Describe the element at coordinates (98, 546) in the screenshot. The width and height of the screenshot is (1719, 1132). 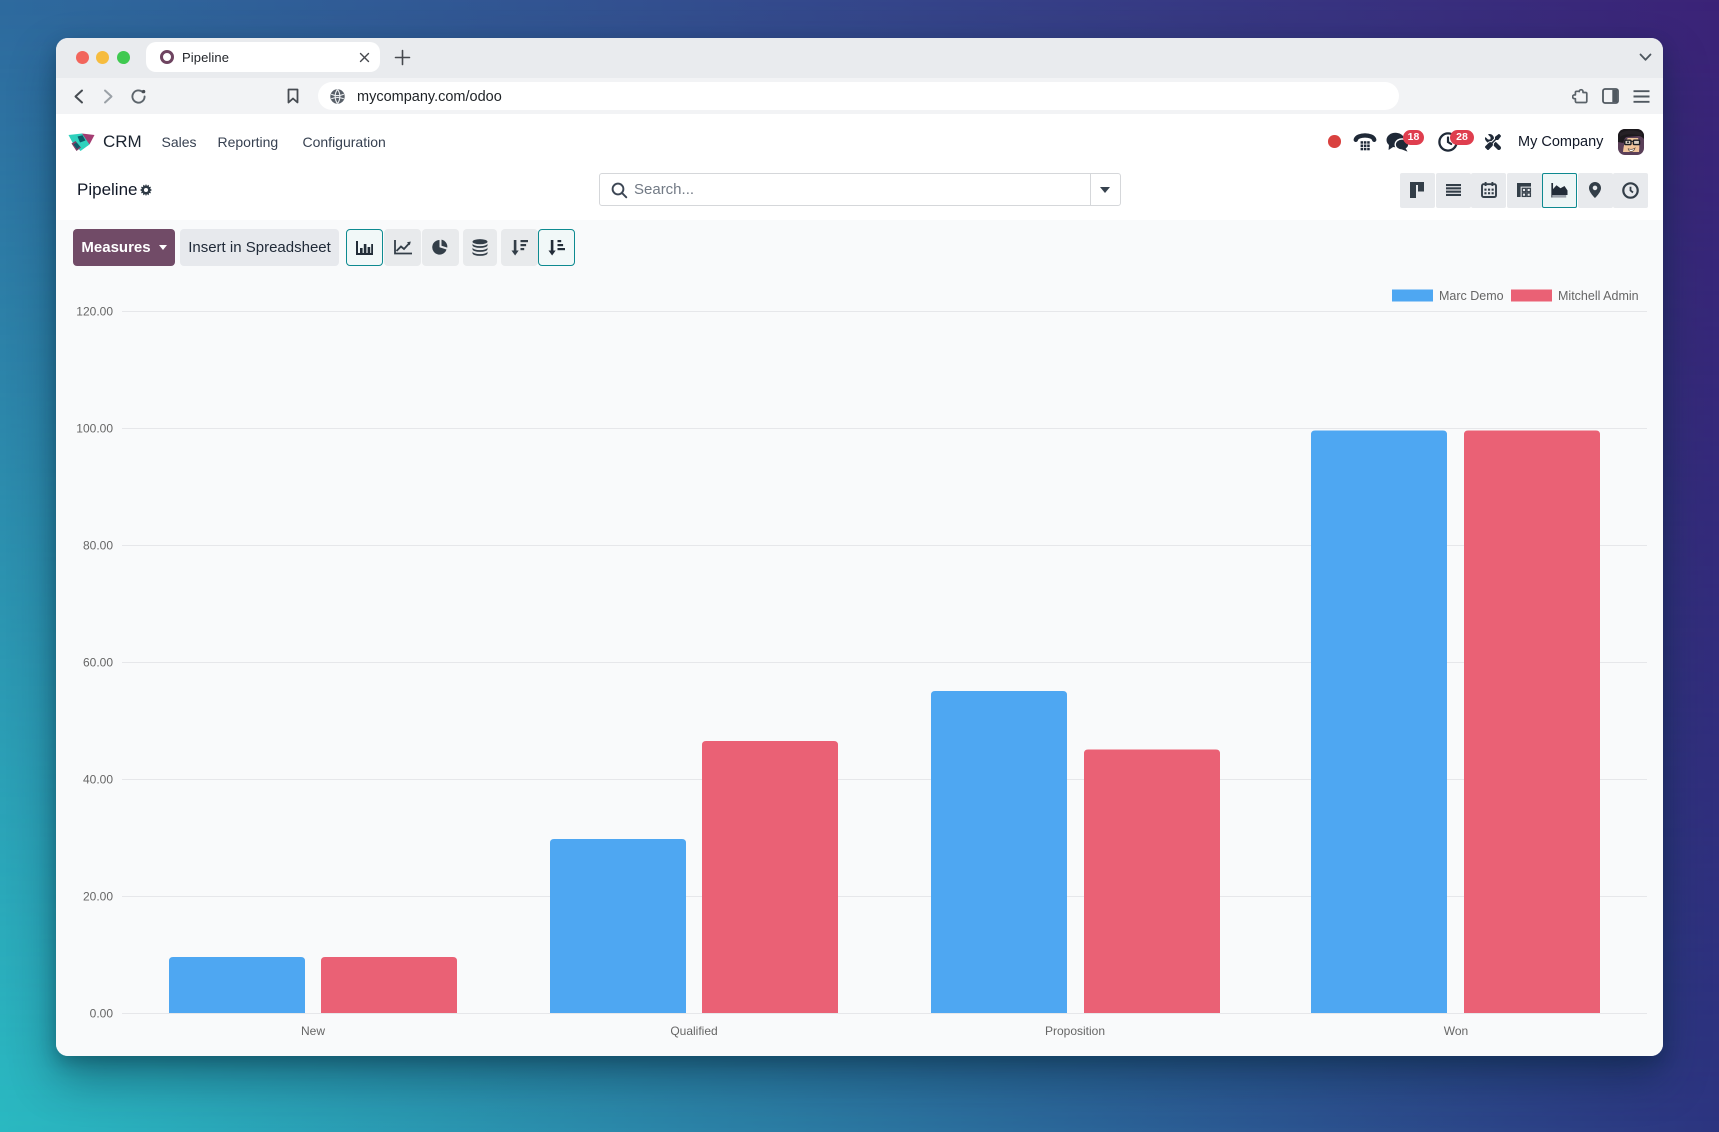
I see `svg-text: 80.00` at that location.